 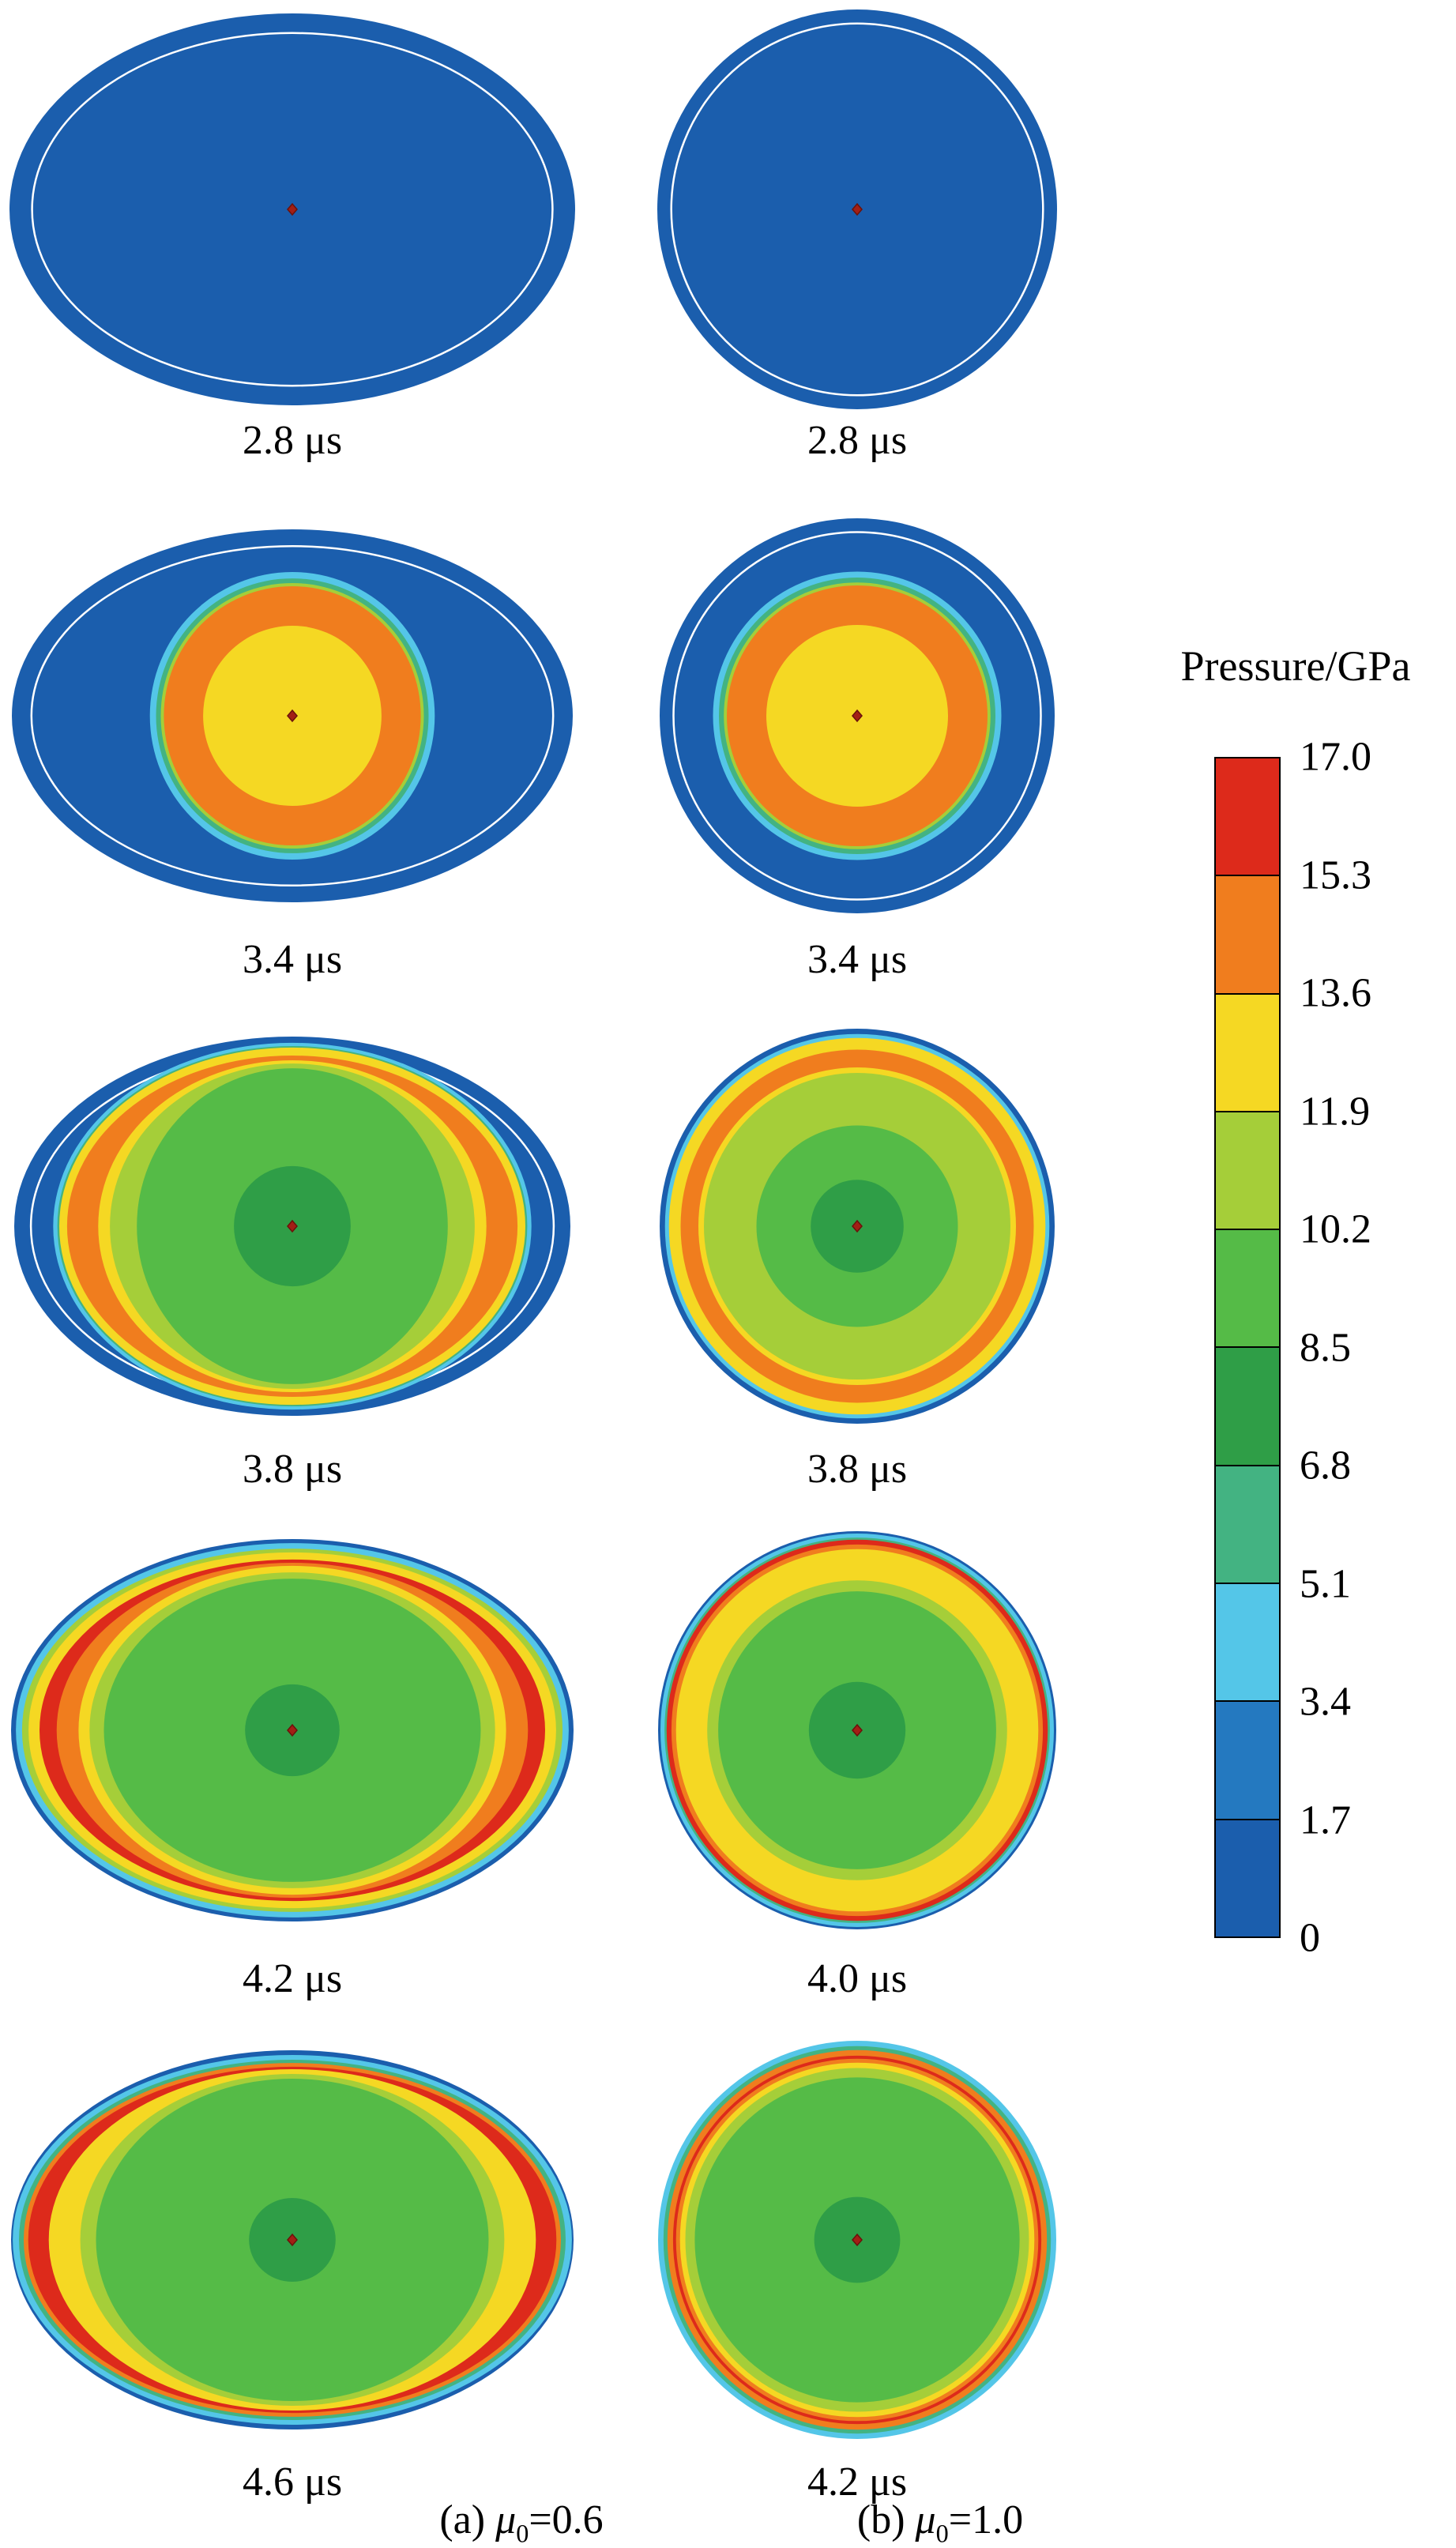 I want to click on colorbar-tick-label: 1.7, so click(x=1325, y=1820).